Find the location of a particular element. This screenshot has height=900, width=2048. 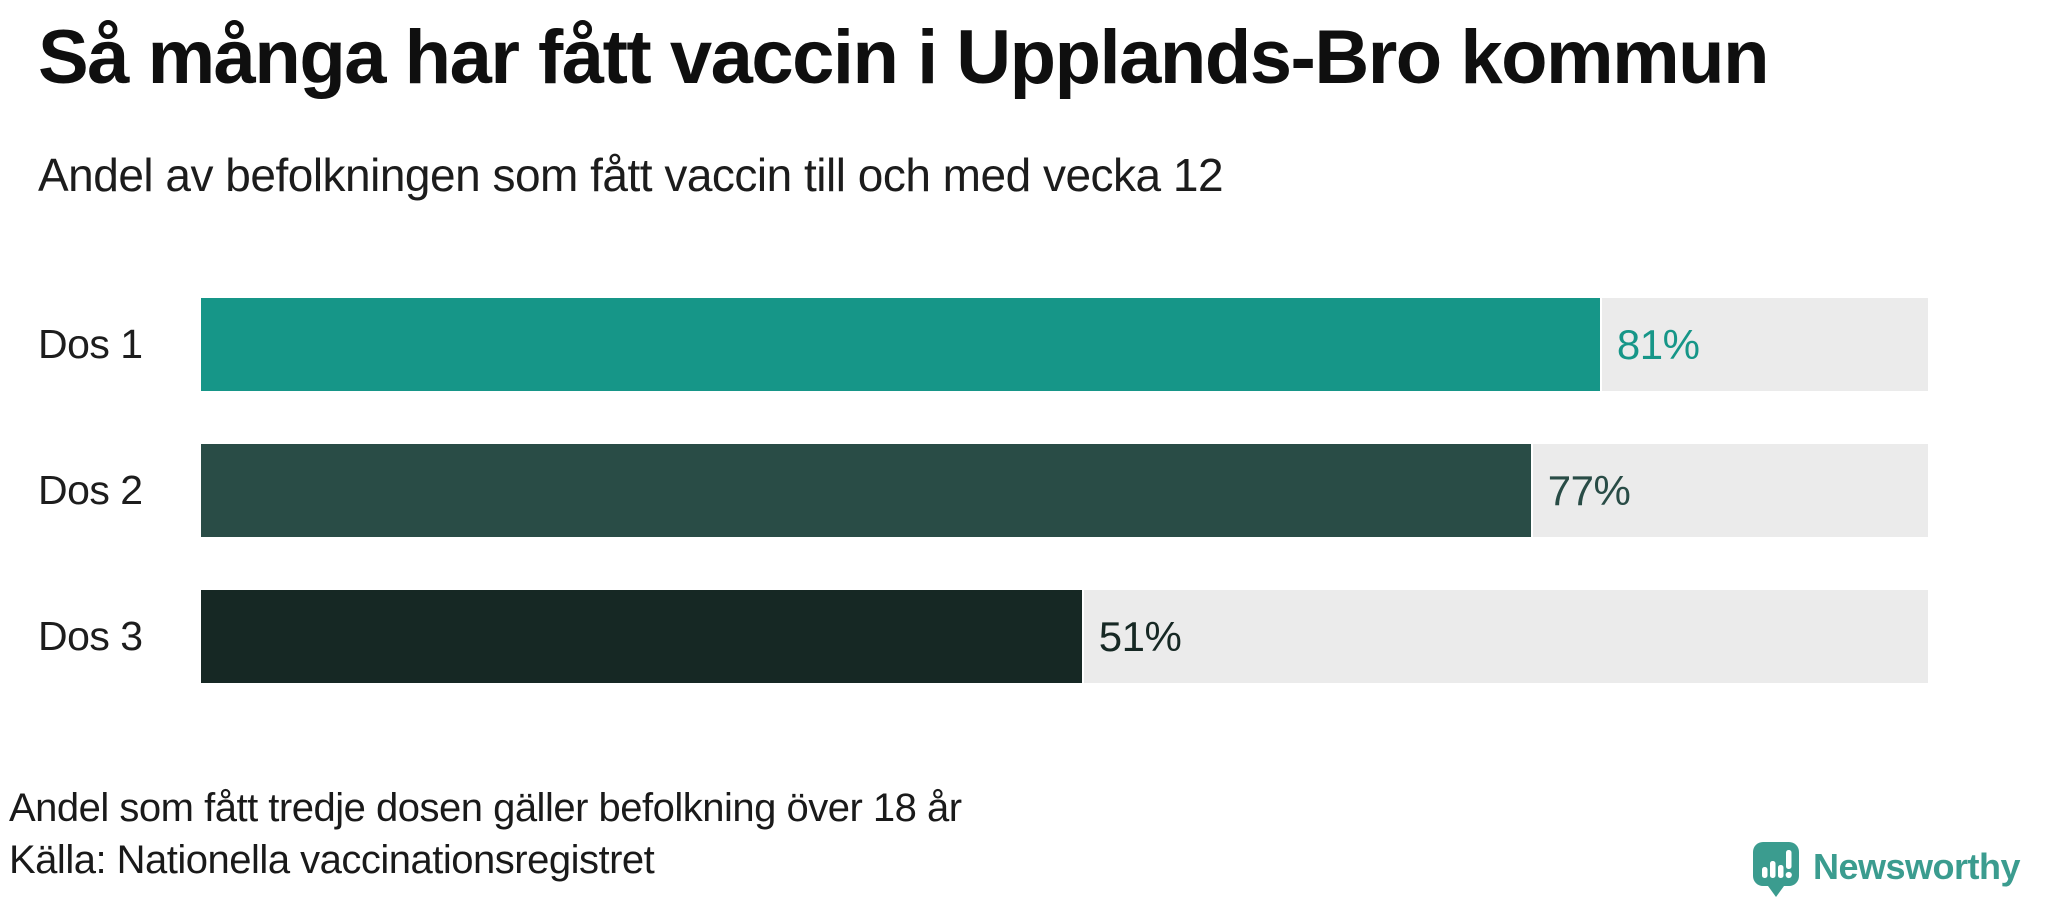

bar-track: 51% is located at coordinates (1064, 636).